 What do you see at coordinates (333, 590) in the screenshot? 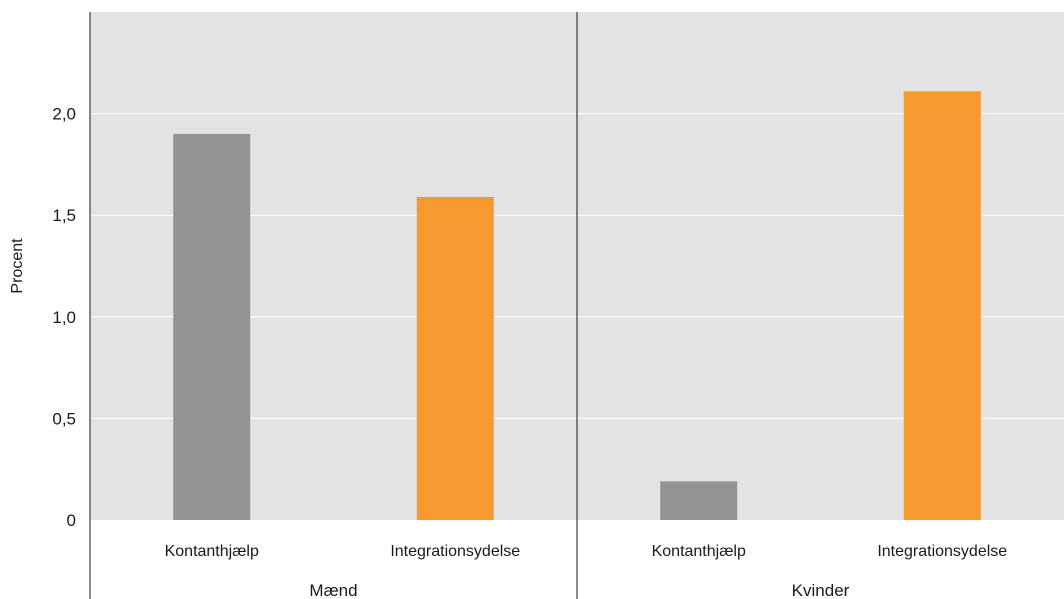
I see `group-label: Mænd` at bounding box center [333, 590].